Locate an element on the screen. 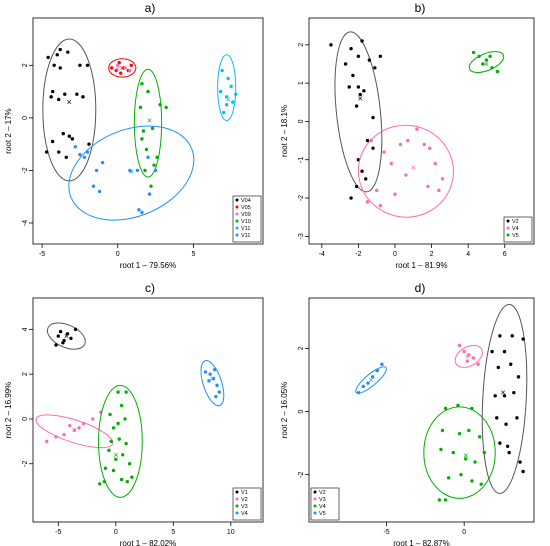 The height and width of the screenshot is (546, 550). x-tick-label: 6 is located at coordinates (505, 254).